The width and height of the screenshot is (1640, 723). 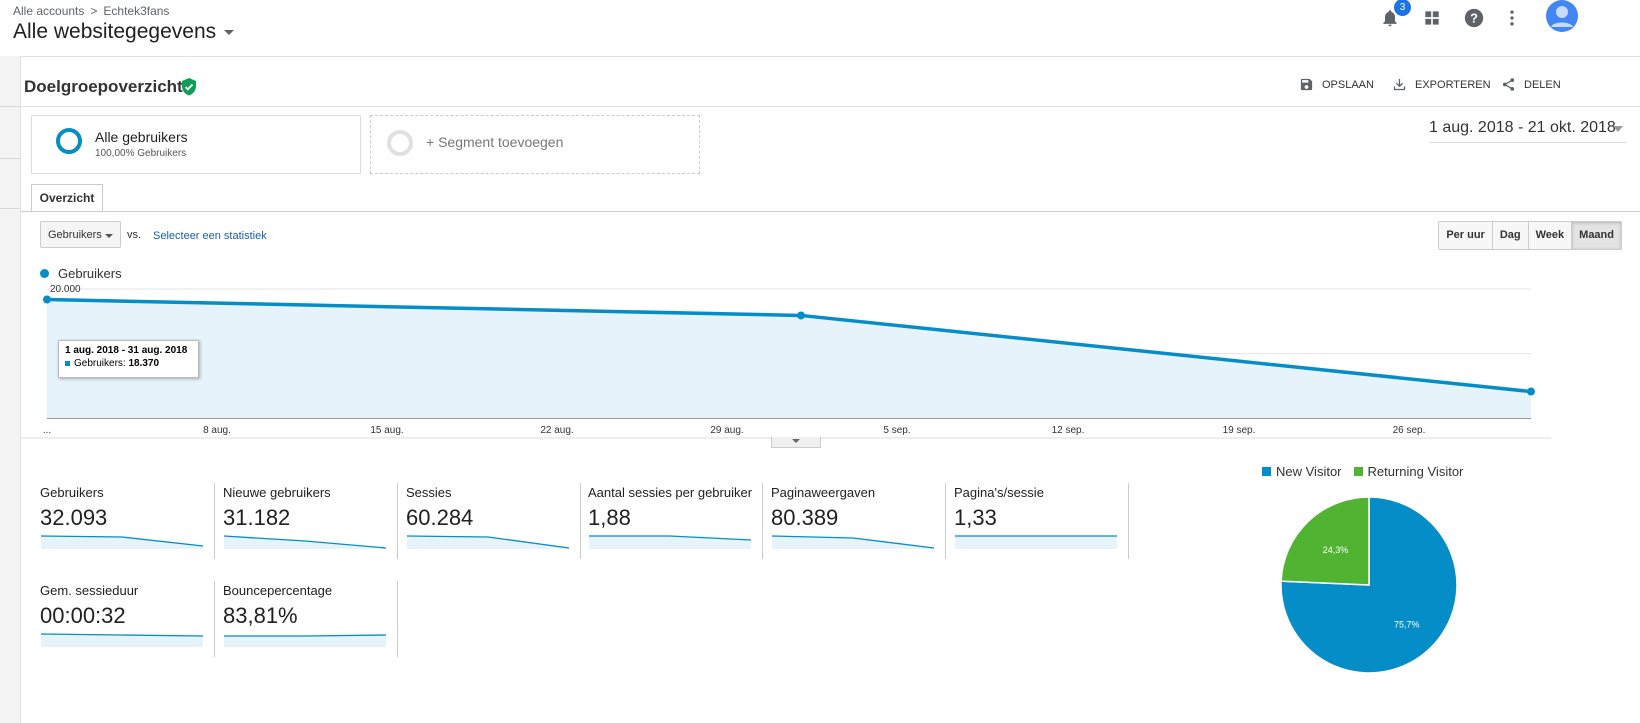 What do you see at coordinates (1550, 235) in the screenshot?
I see `period-week-button: Week` at bounding box center [1550, 235].